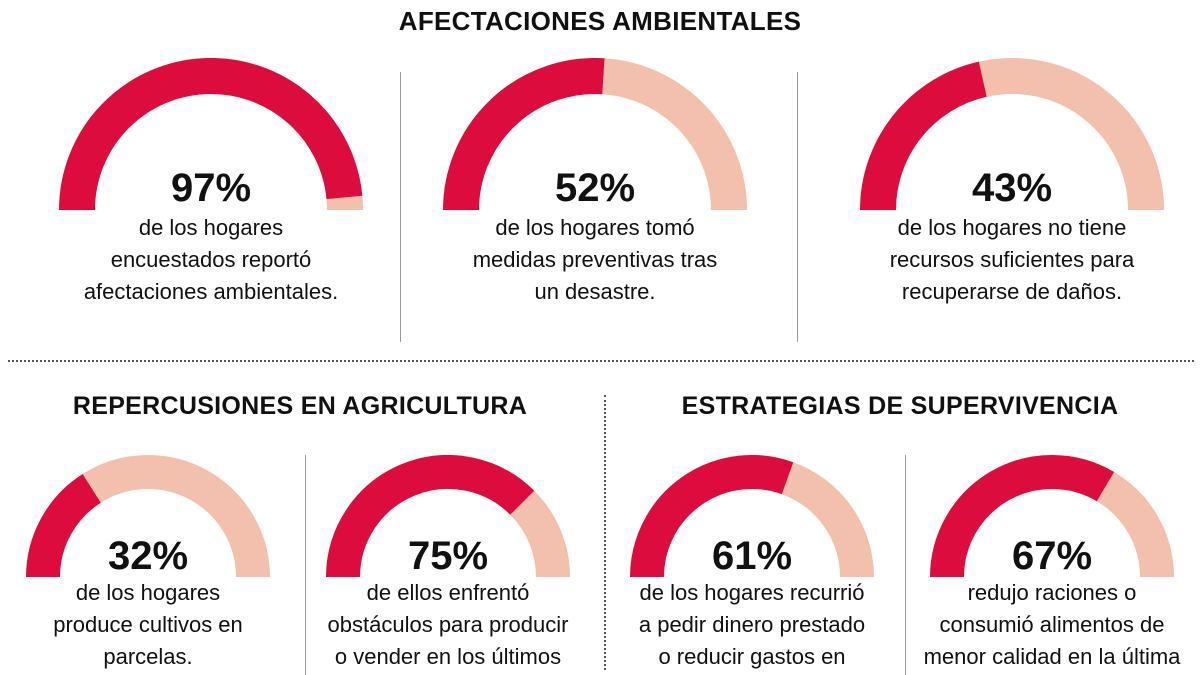  What do you see at coordinates (345, 203) in the screenshot?
I see `gauge-97-remaining-arc` at bounding box center [345, 203].